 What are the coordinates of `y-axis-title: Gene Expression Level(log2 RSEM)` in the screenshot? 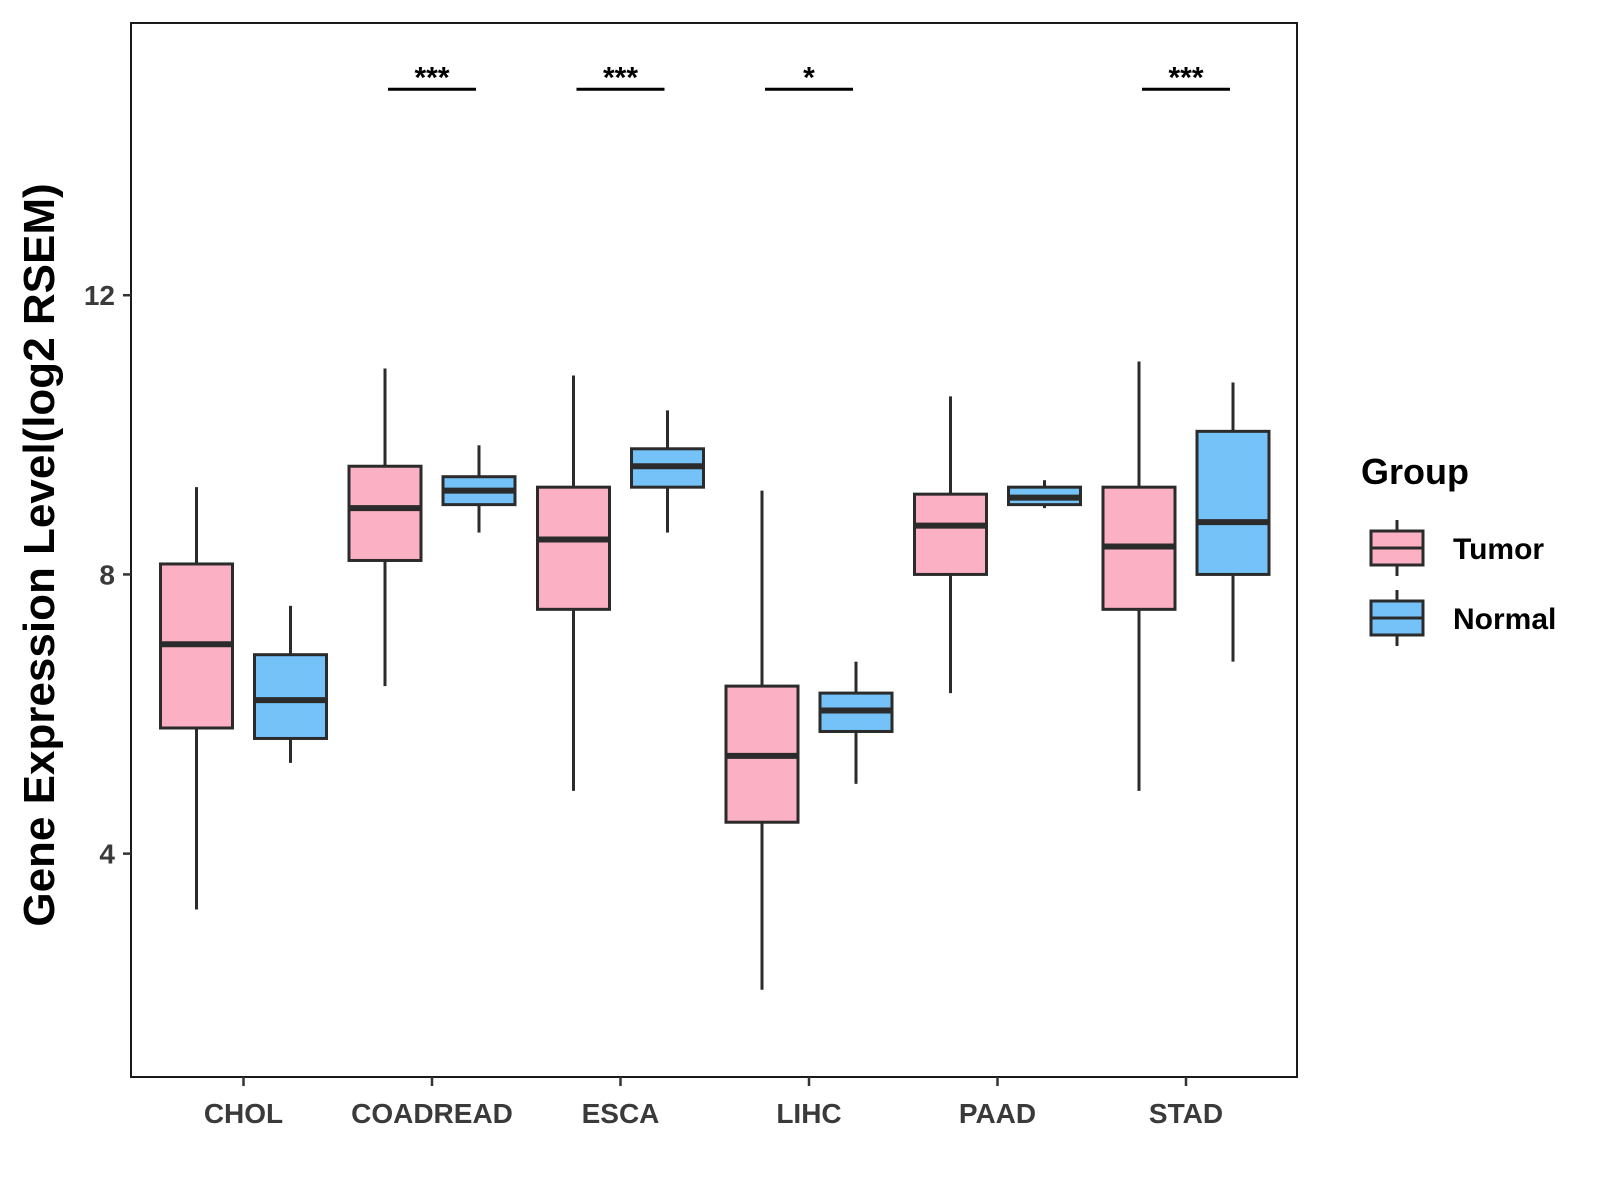 It's located at (39, 554).